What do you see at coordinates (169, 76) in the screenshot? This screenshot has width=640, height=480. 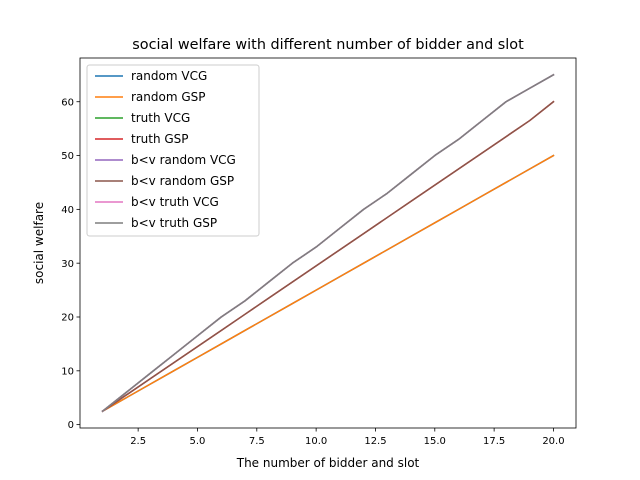 I see `legend-label: random VCG` at bounding box center [169, 76].